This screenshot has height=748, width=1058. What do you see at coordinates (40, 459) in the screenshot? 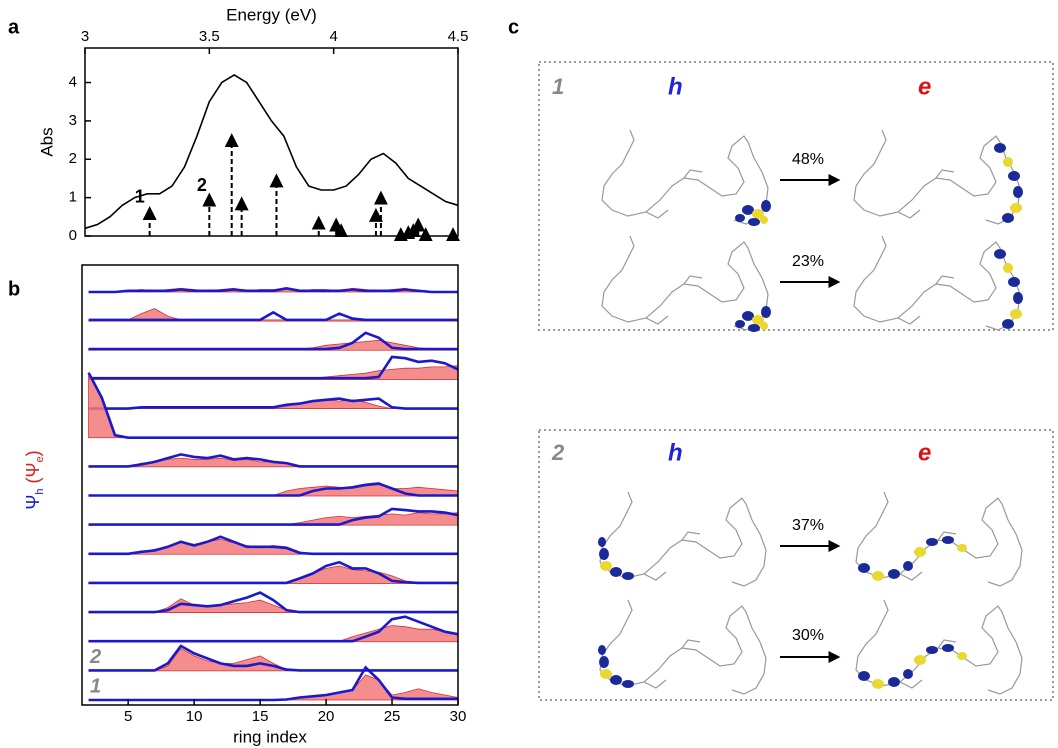
I see `y-axis-label-part: e` at bounding box center [40, 459].